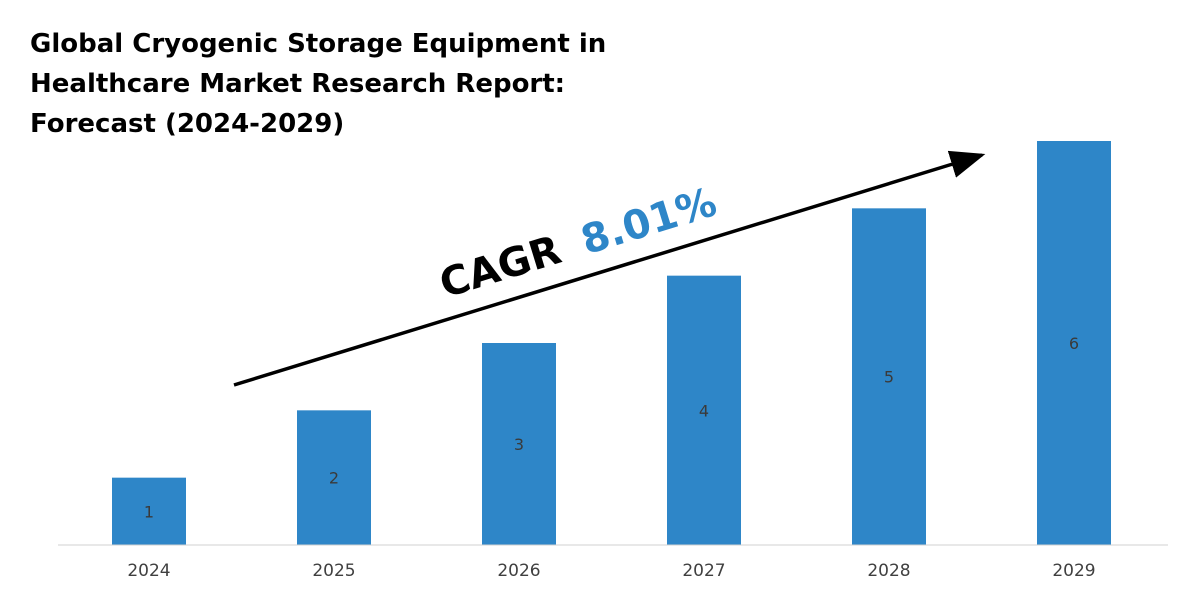 The height and width of the screenshot is (600, 1200). I want to click on bar-2025, so click(334, 477).